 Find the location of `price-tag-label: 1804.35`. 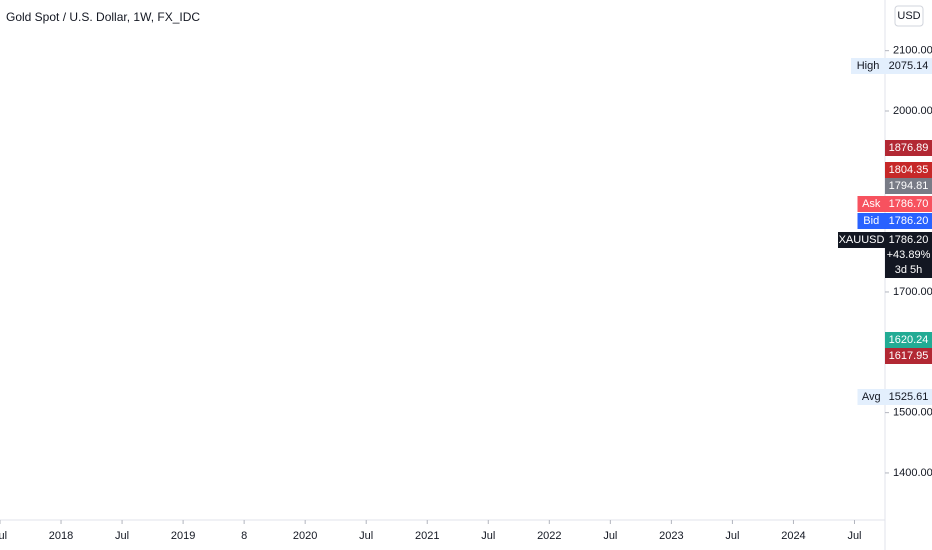

price-tag-label: 1804.35 is located at coordinates (909, 170).